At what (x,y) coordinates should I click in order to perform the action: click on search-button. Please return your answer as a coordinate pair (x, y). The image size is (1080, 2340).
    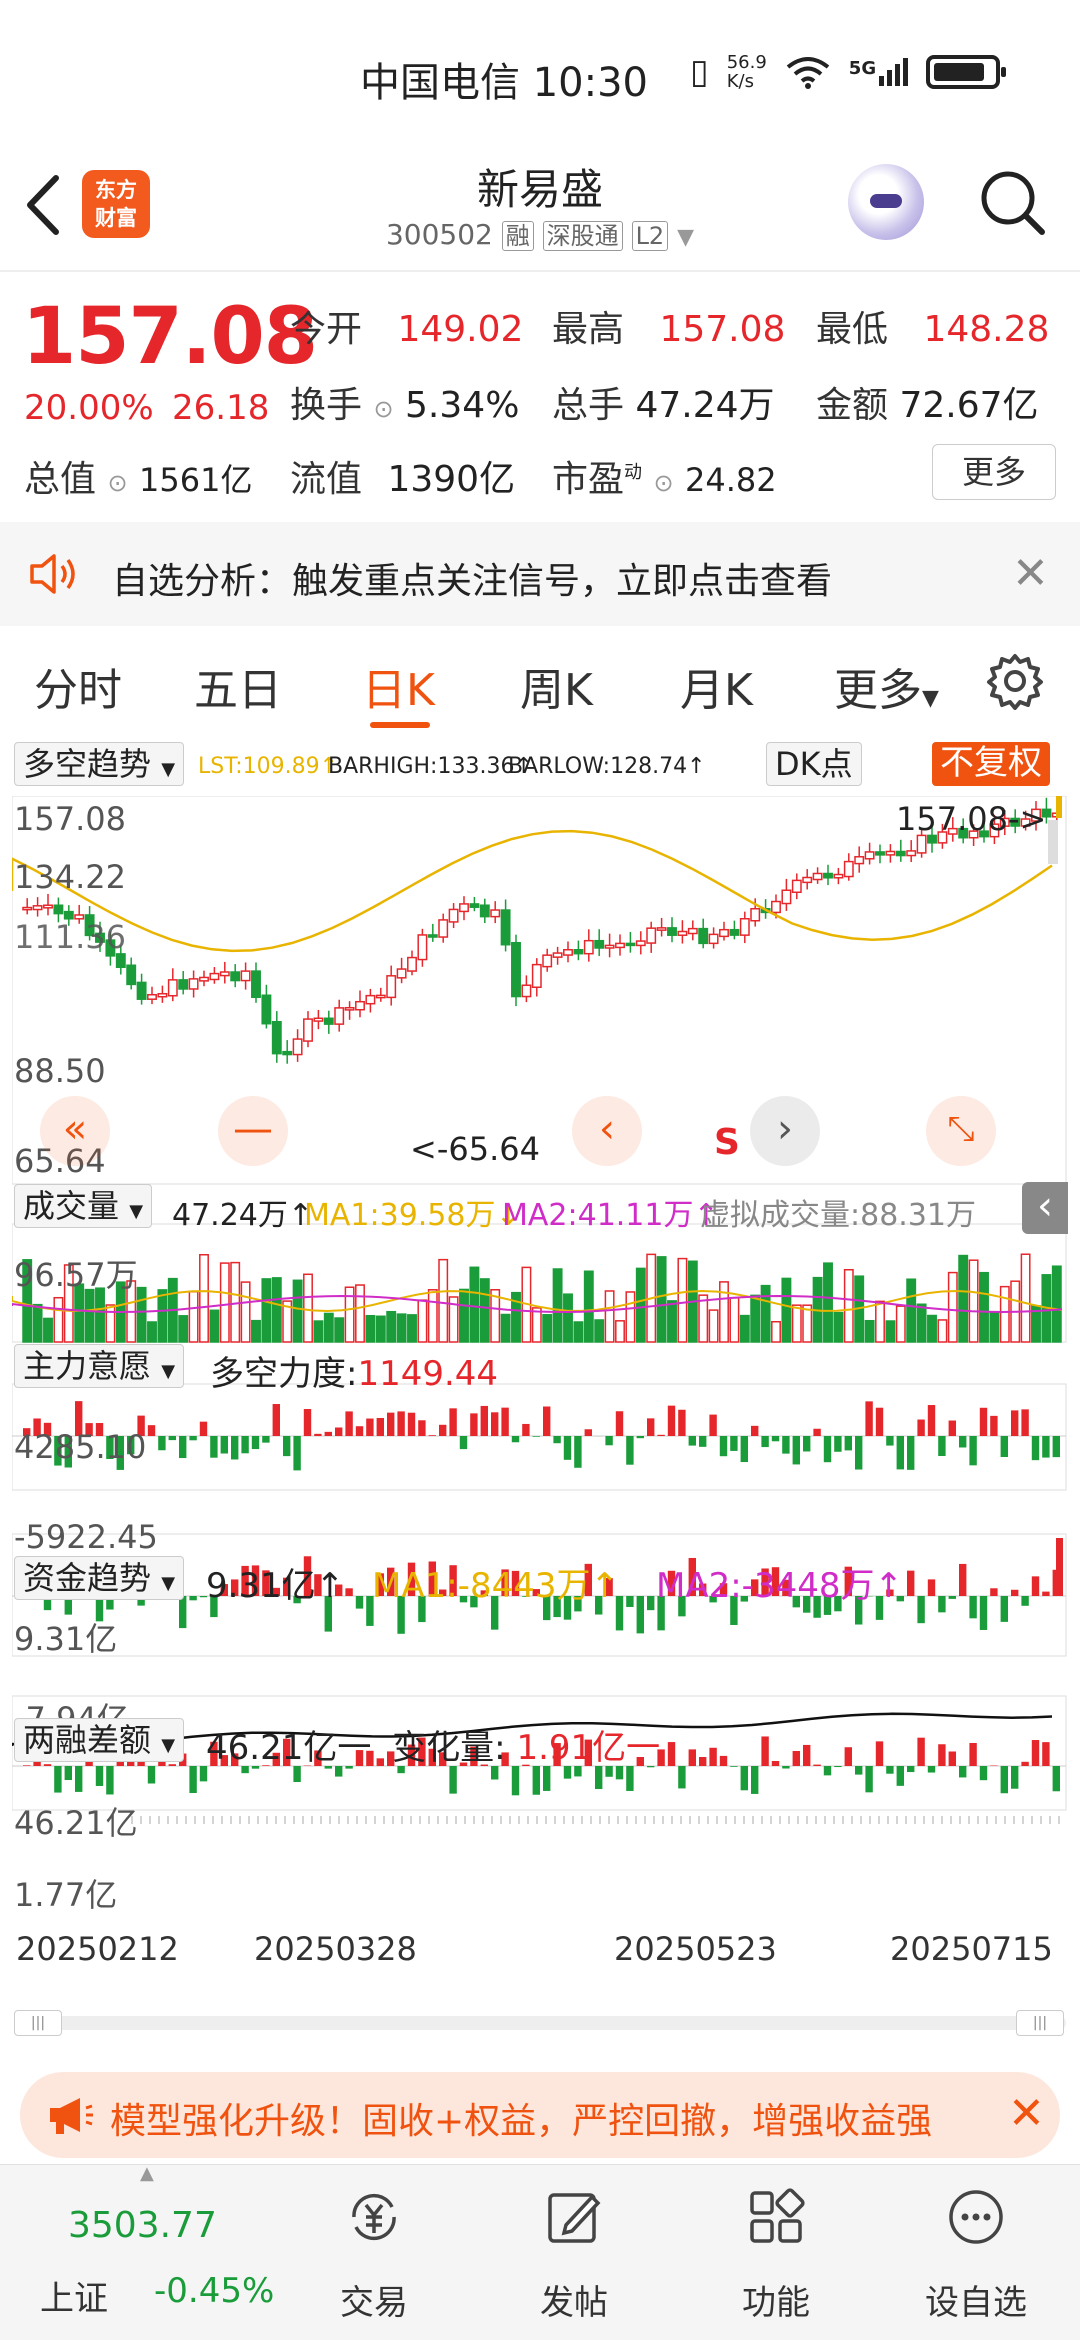
    Looking at the image, I should click on (1013, 203).